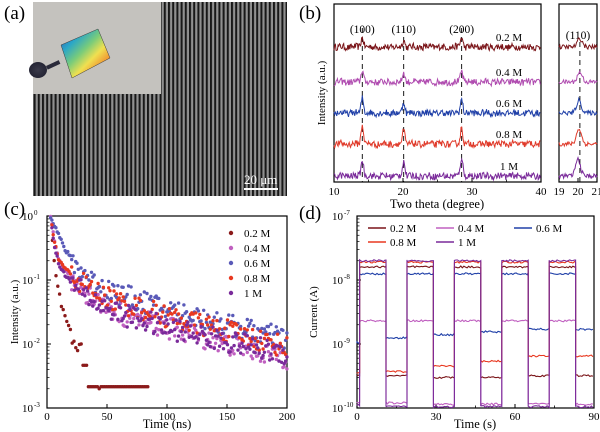 This screenshot has height=432, width=600. I want to click on d-xtick-label: 0, so click(357, 417).